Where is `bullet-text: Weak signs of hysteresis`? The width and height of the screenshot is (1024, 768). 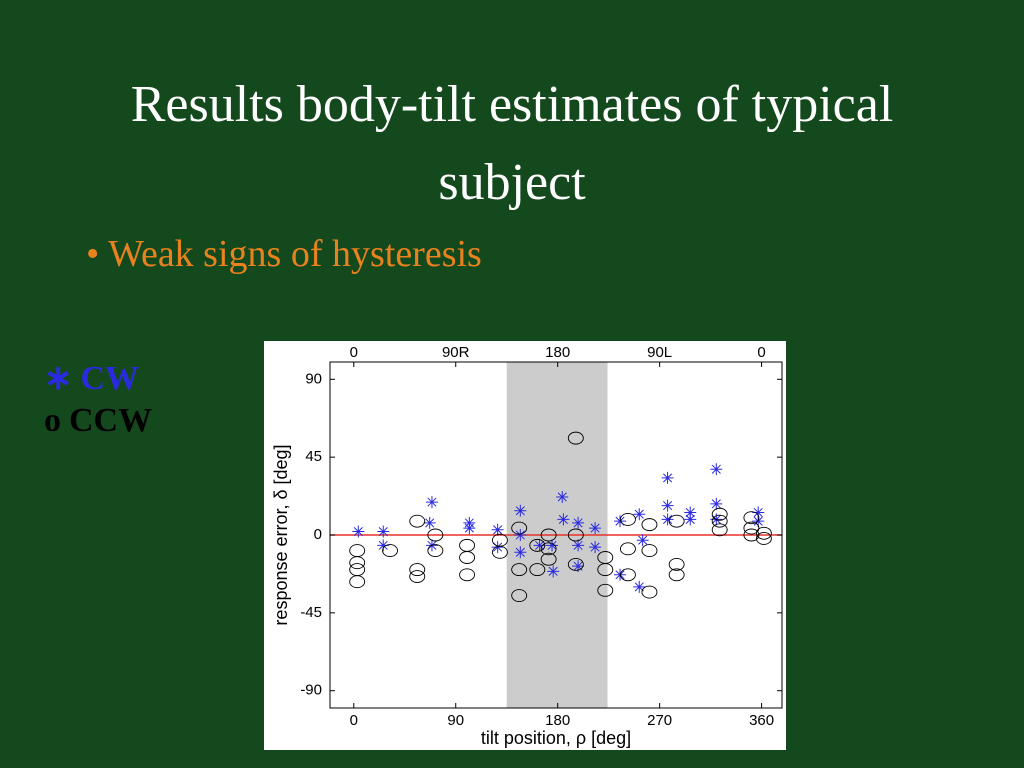 bullet-text: Weak signs of hysteresis is located at coordinates (295, 254).